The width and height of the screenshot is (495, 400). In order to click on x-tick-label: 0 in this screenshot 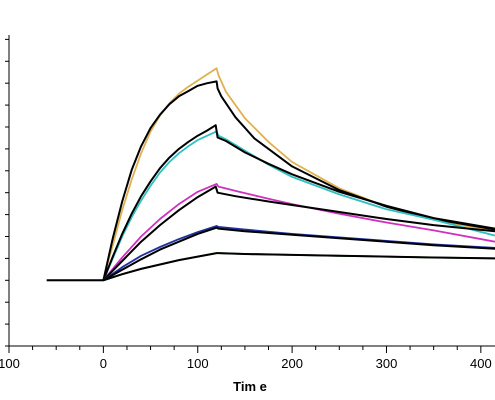, I will do `click(103, 363)`.